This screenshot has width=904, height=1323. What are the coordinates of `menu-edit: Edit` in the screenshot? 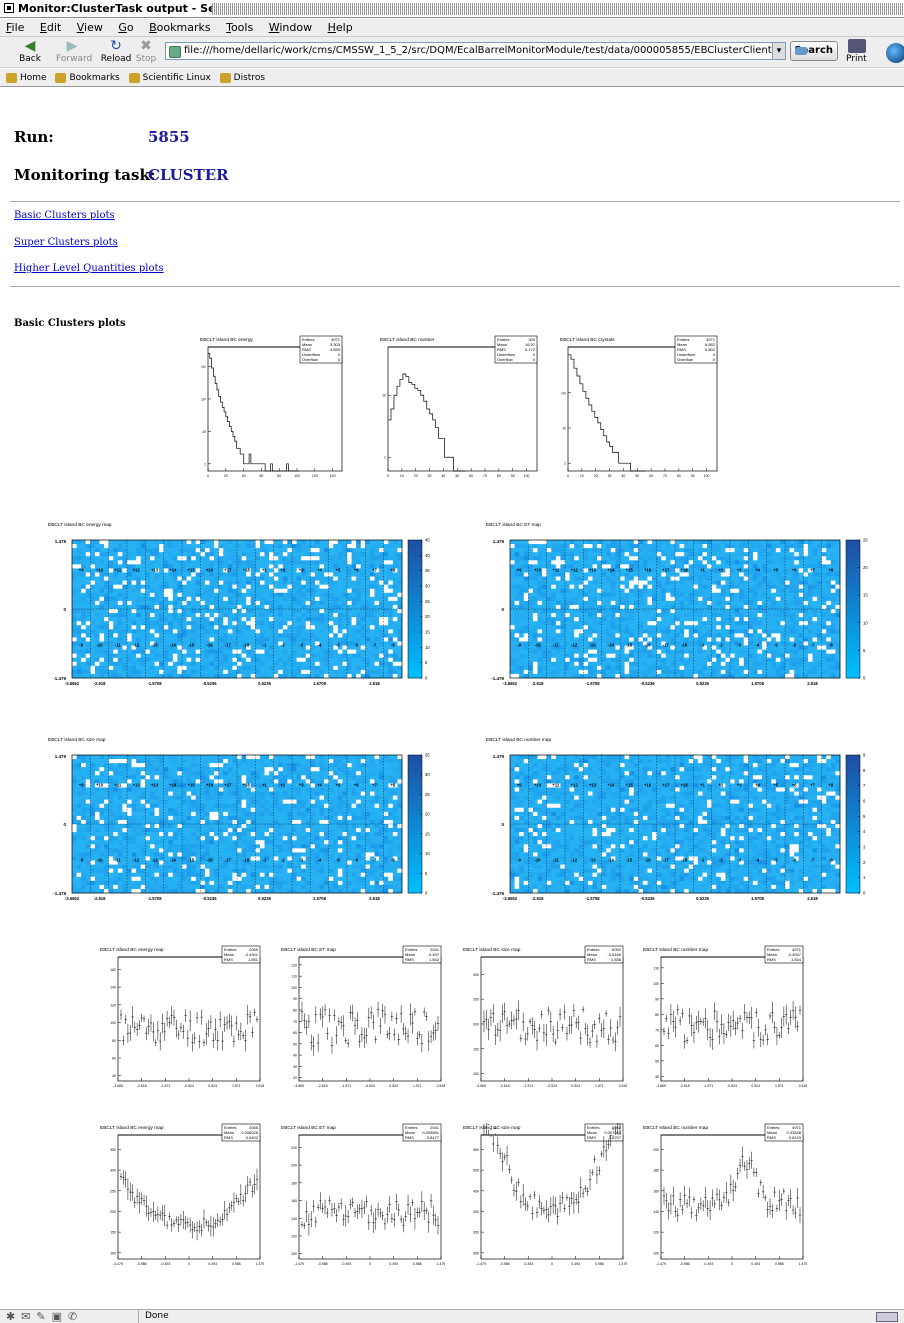 It's located at (50, 27).